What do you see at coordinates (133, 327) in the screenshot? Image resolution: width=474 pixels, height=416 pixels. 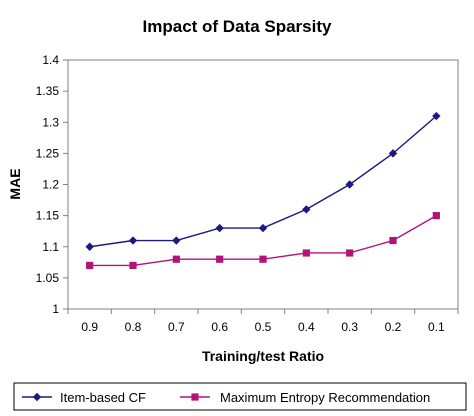 I see `x-tick-label: 0.8` at bounding box center [133, 327].